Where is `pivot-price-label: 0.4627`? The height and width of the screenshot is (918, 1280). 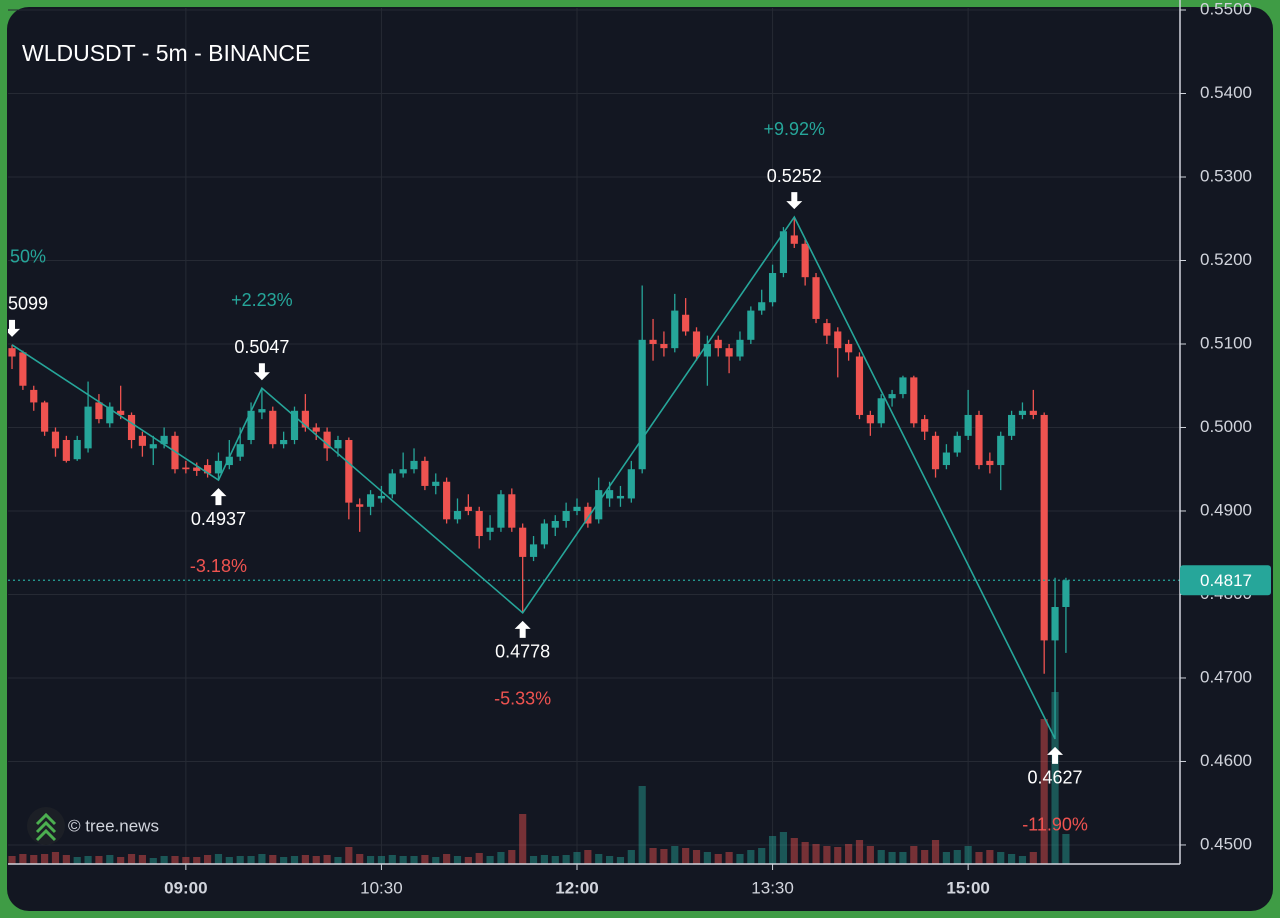
pivot-price-label: 0.4627 is located at coordinates (1055, 778).